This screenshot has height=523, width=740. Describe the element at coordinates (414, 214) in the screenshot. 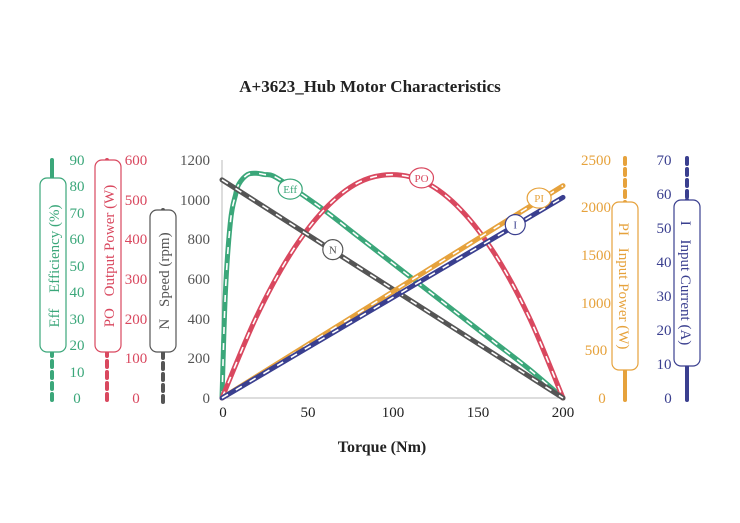

I see `callout-layer: Eff PO N PI I` at that location.